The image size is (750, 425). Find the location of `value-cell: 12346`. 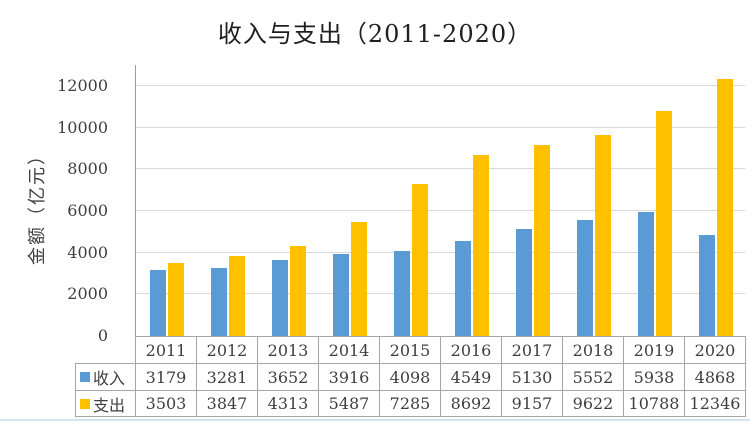

value-cell: 12346 is located at coordinates (715, 403).